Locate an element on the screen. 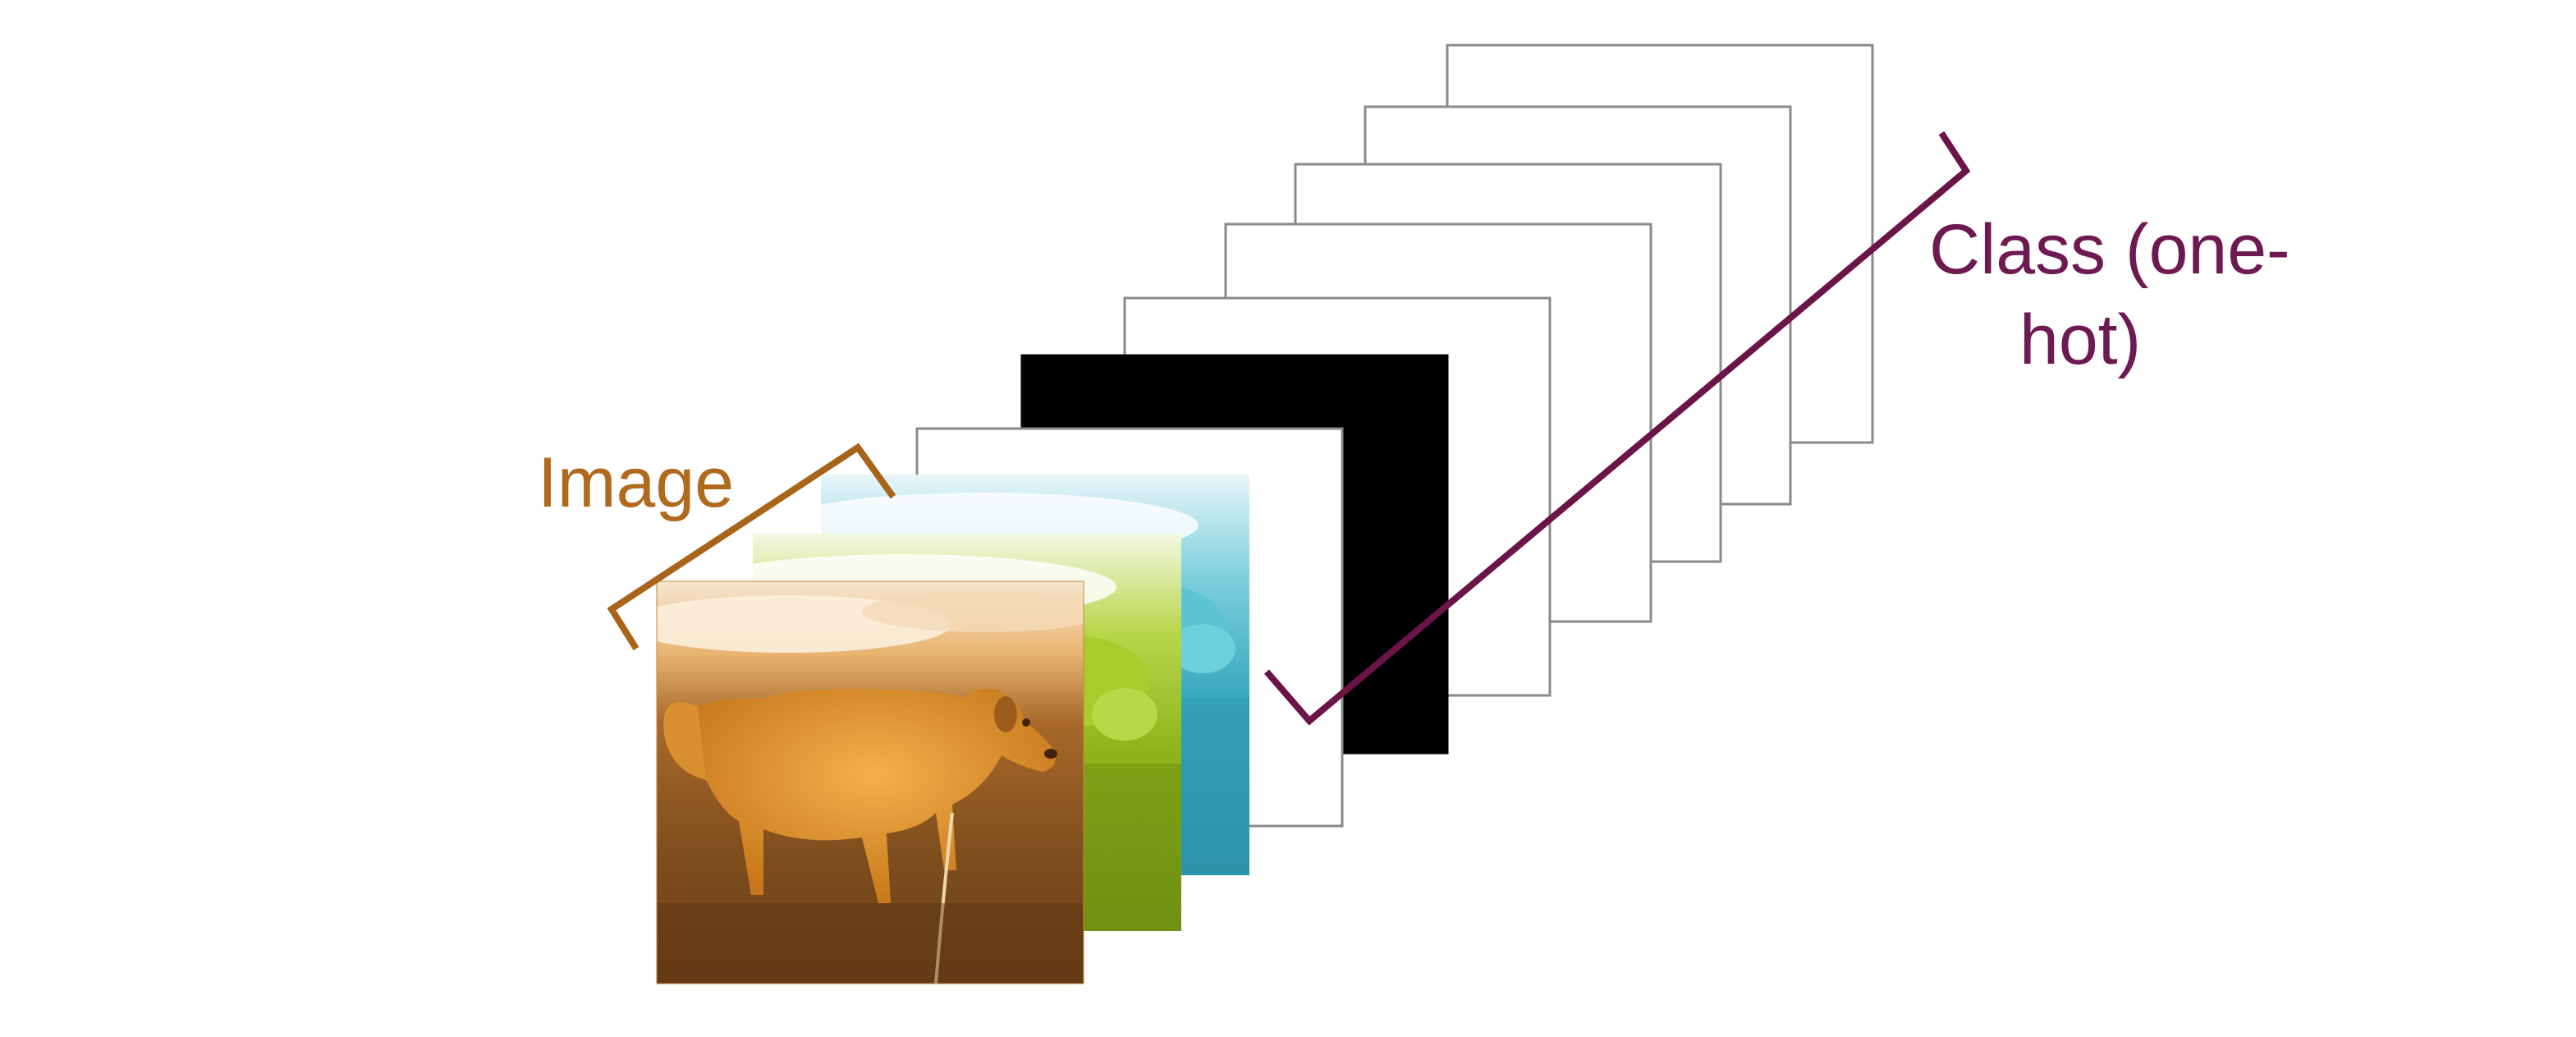  dog-shape is located at coordinates (860, 795).